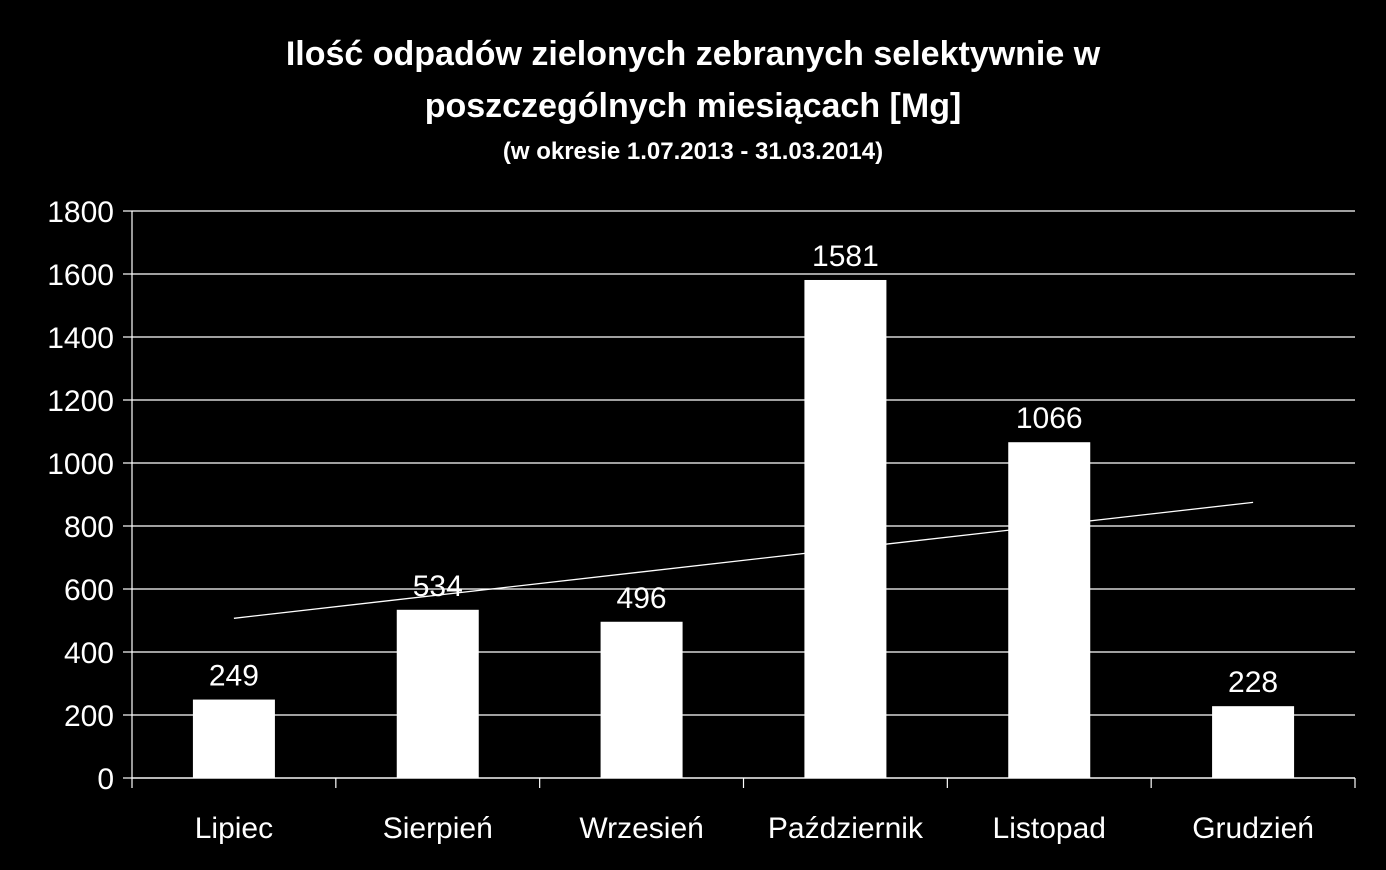 The height and width of the screenshot is (870, 1386). What do you see at coordinates (846, 828) in the screenshot?
I see `x-category-label: Październik` at bounding box center [846, 828].